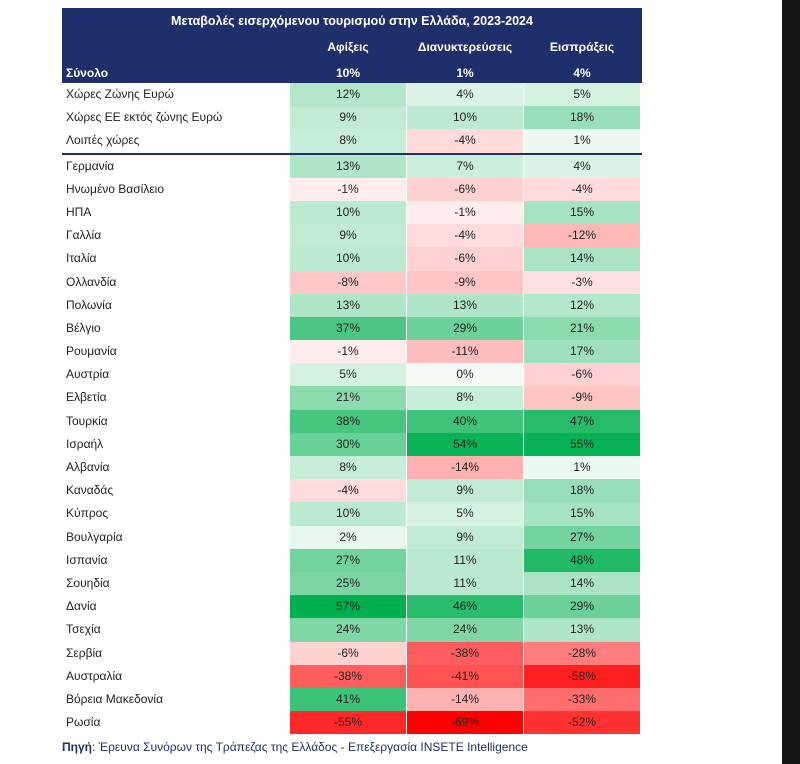  What do you see at coordinates (81, 606) in the screenshot?
I see `row-label: Δανία` at bounding box center [81, 606].